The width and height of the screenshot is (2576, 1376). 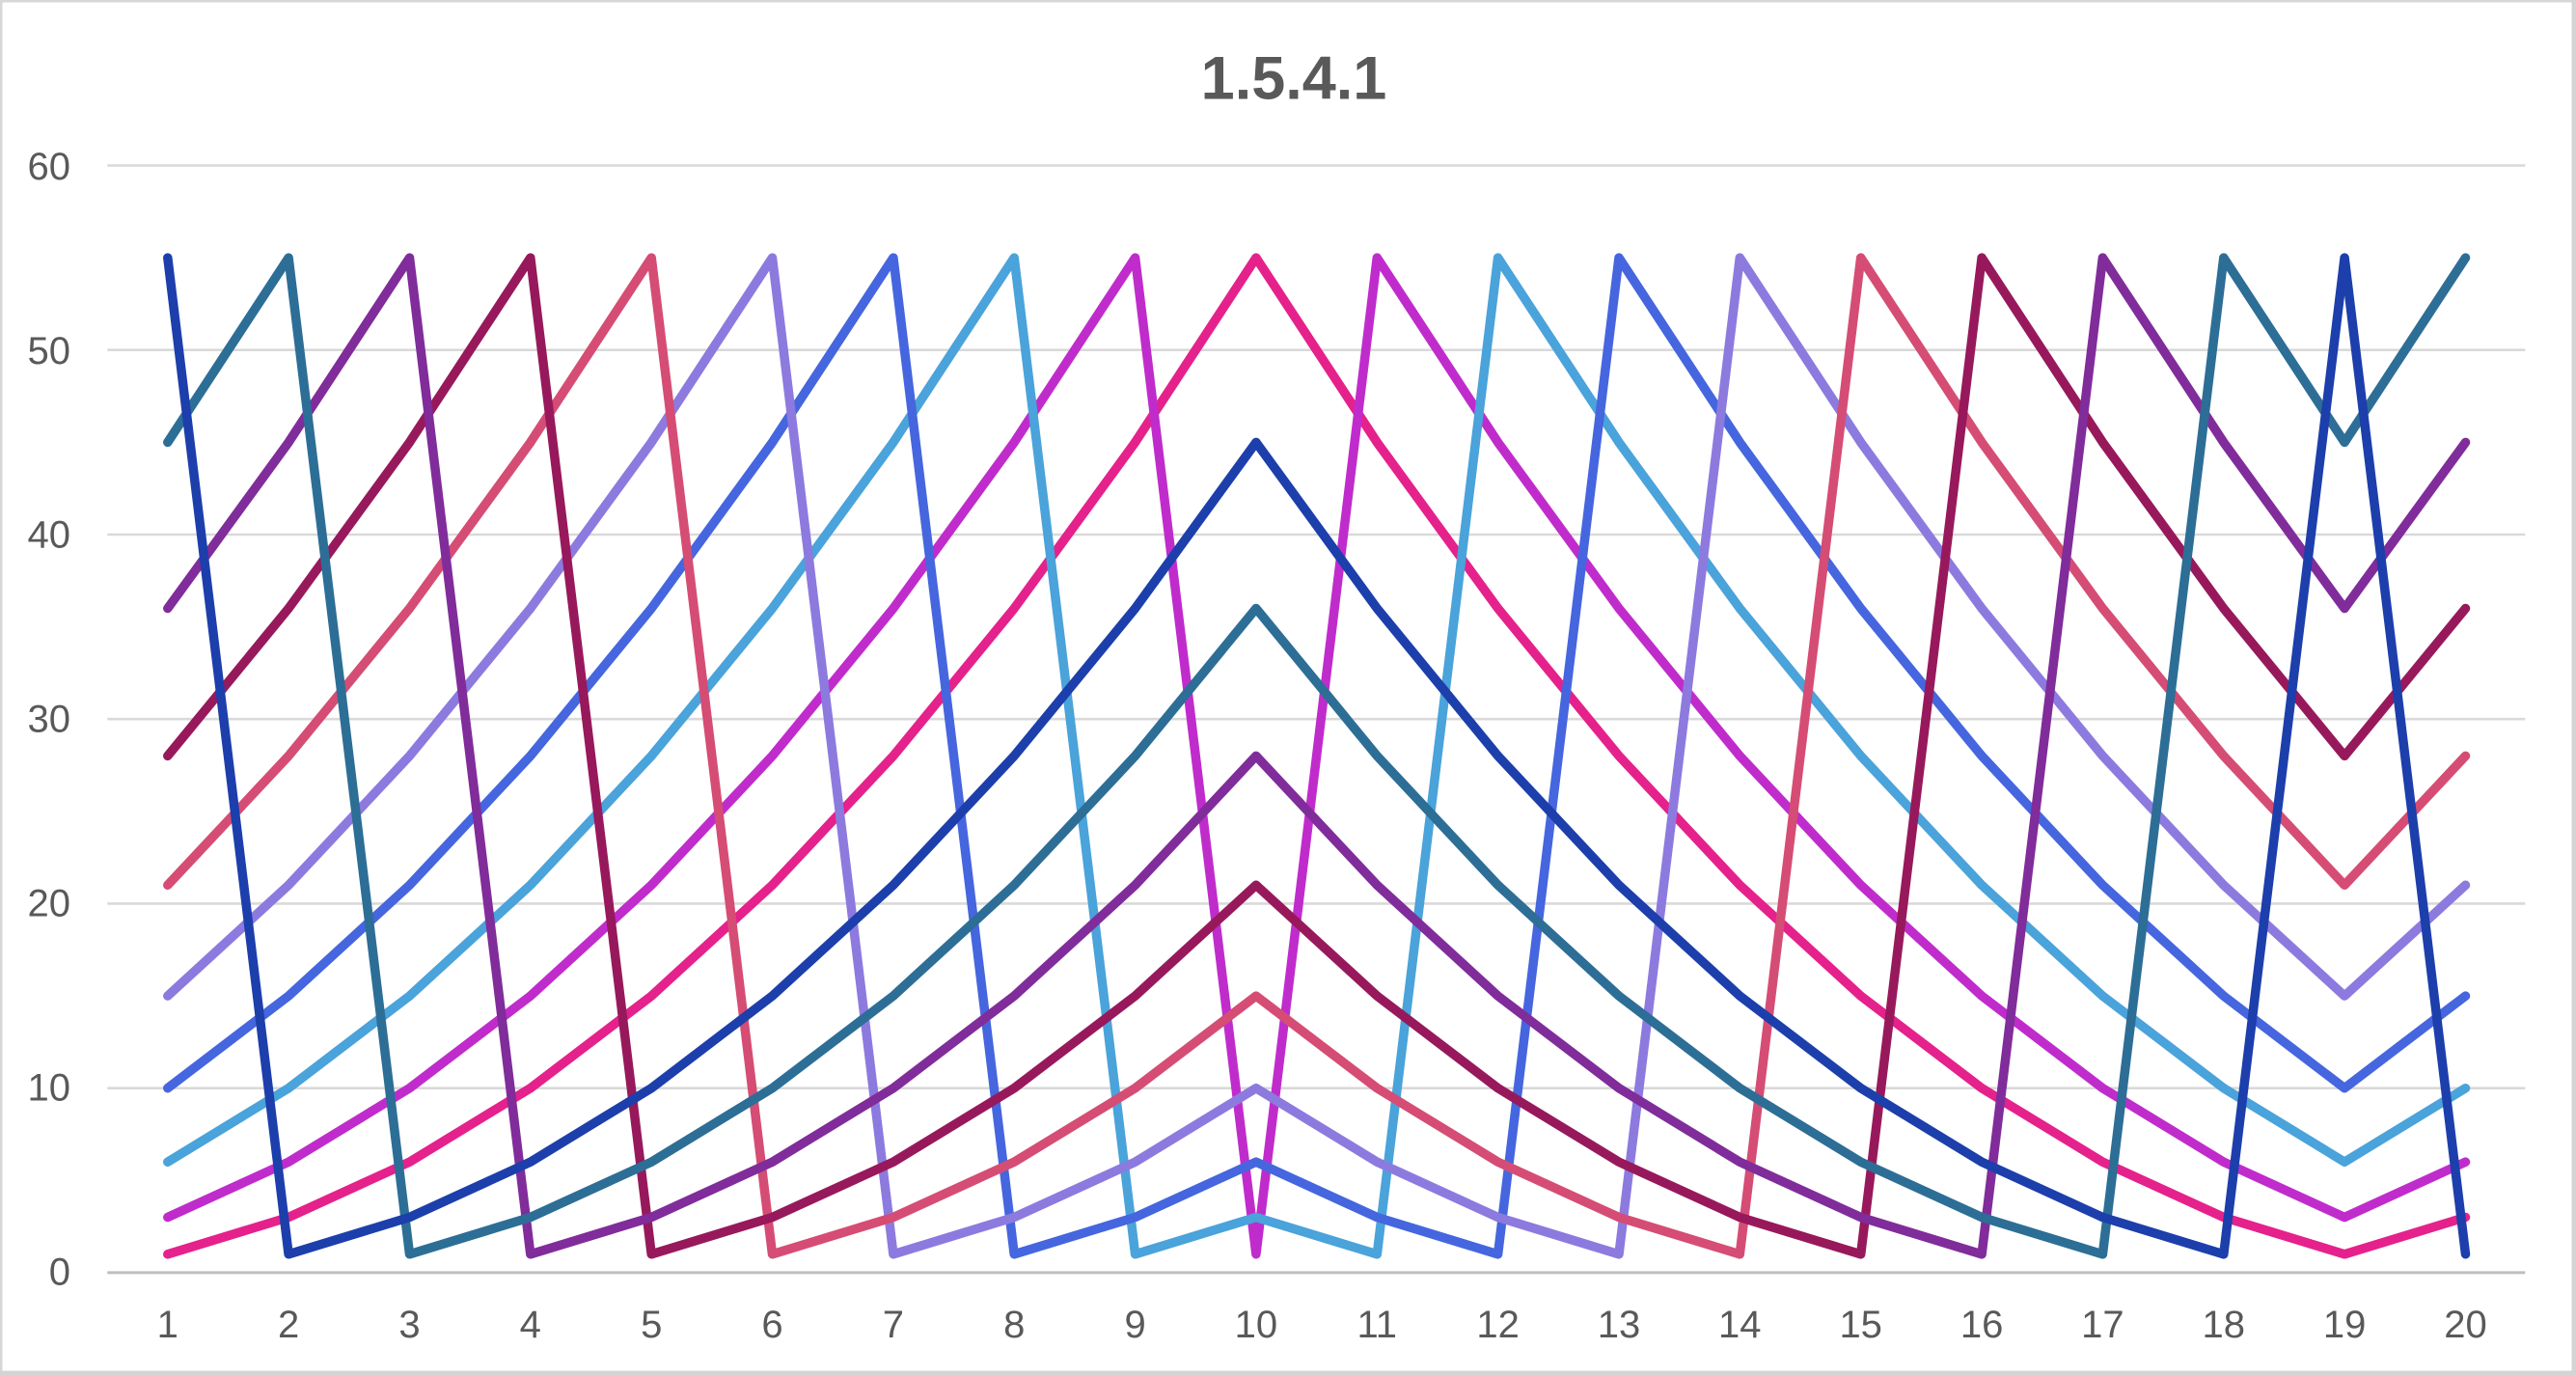 What do you see at coordinates (1620, 1325) in the screenshot?
I see `svg-text: 13` at bounding box center [1620, 1325].